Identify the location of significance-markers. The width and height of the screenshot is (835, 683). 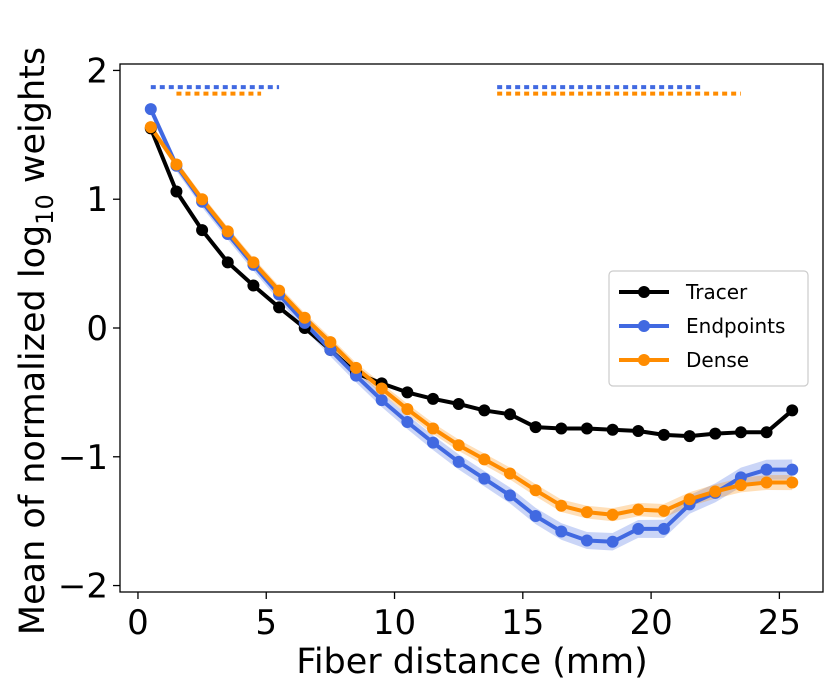
(445, 90).